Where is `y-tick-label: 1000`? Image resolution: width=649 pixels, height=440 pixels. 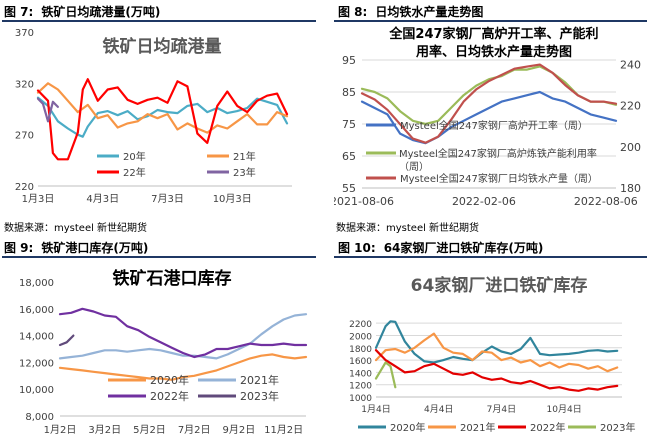
y-tick-label: 1000 is located at coordinates (360, 399).